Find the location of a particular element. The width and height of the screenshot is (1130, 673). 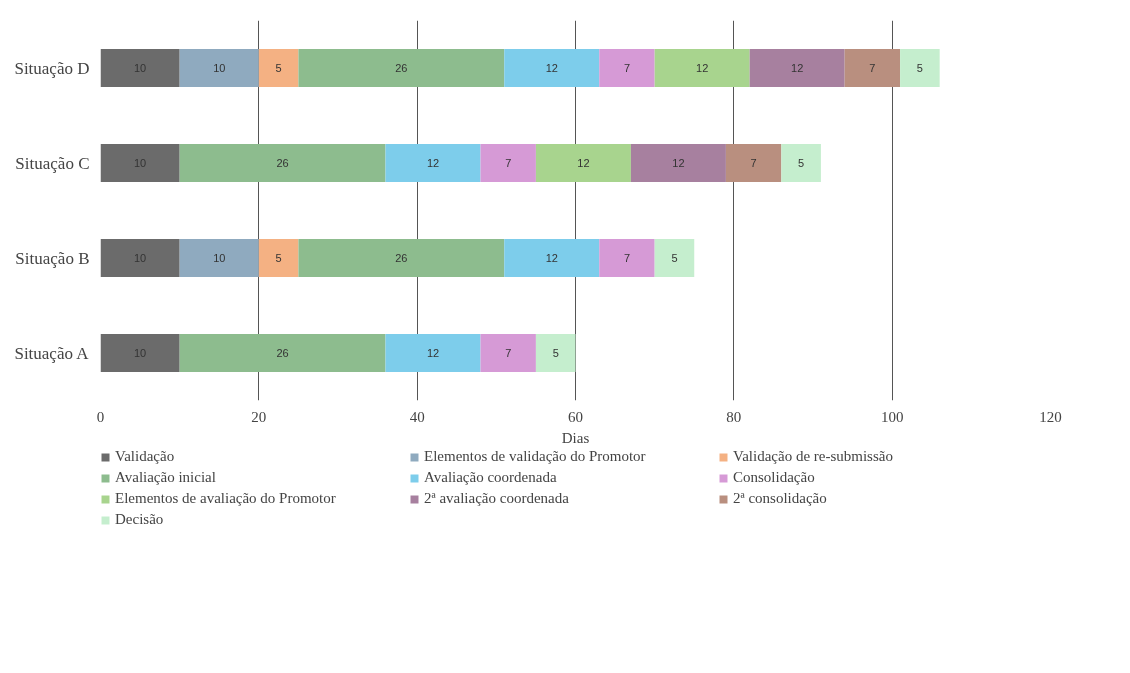

y-tick-label: Situação C is located at coordinates (52, 163).